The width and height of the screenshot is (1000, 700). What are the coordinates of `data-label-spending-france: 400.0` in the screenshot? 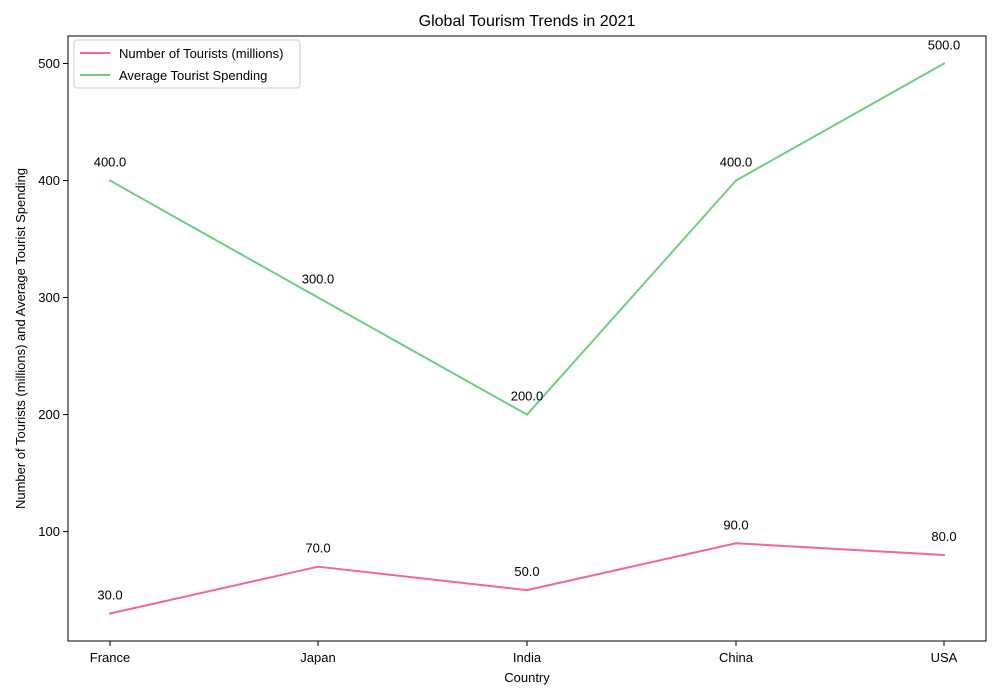 It's located at (110, 162).